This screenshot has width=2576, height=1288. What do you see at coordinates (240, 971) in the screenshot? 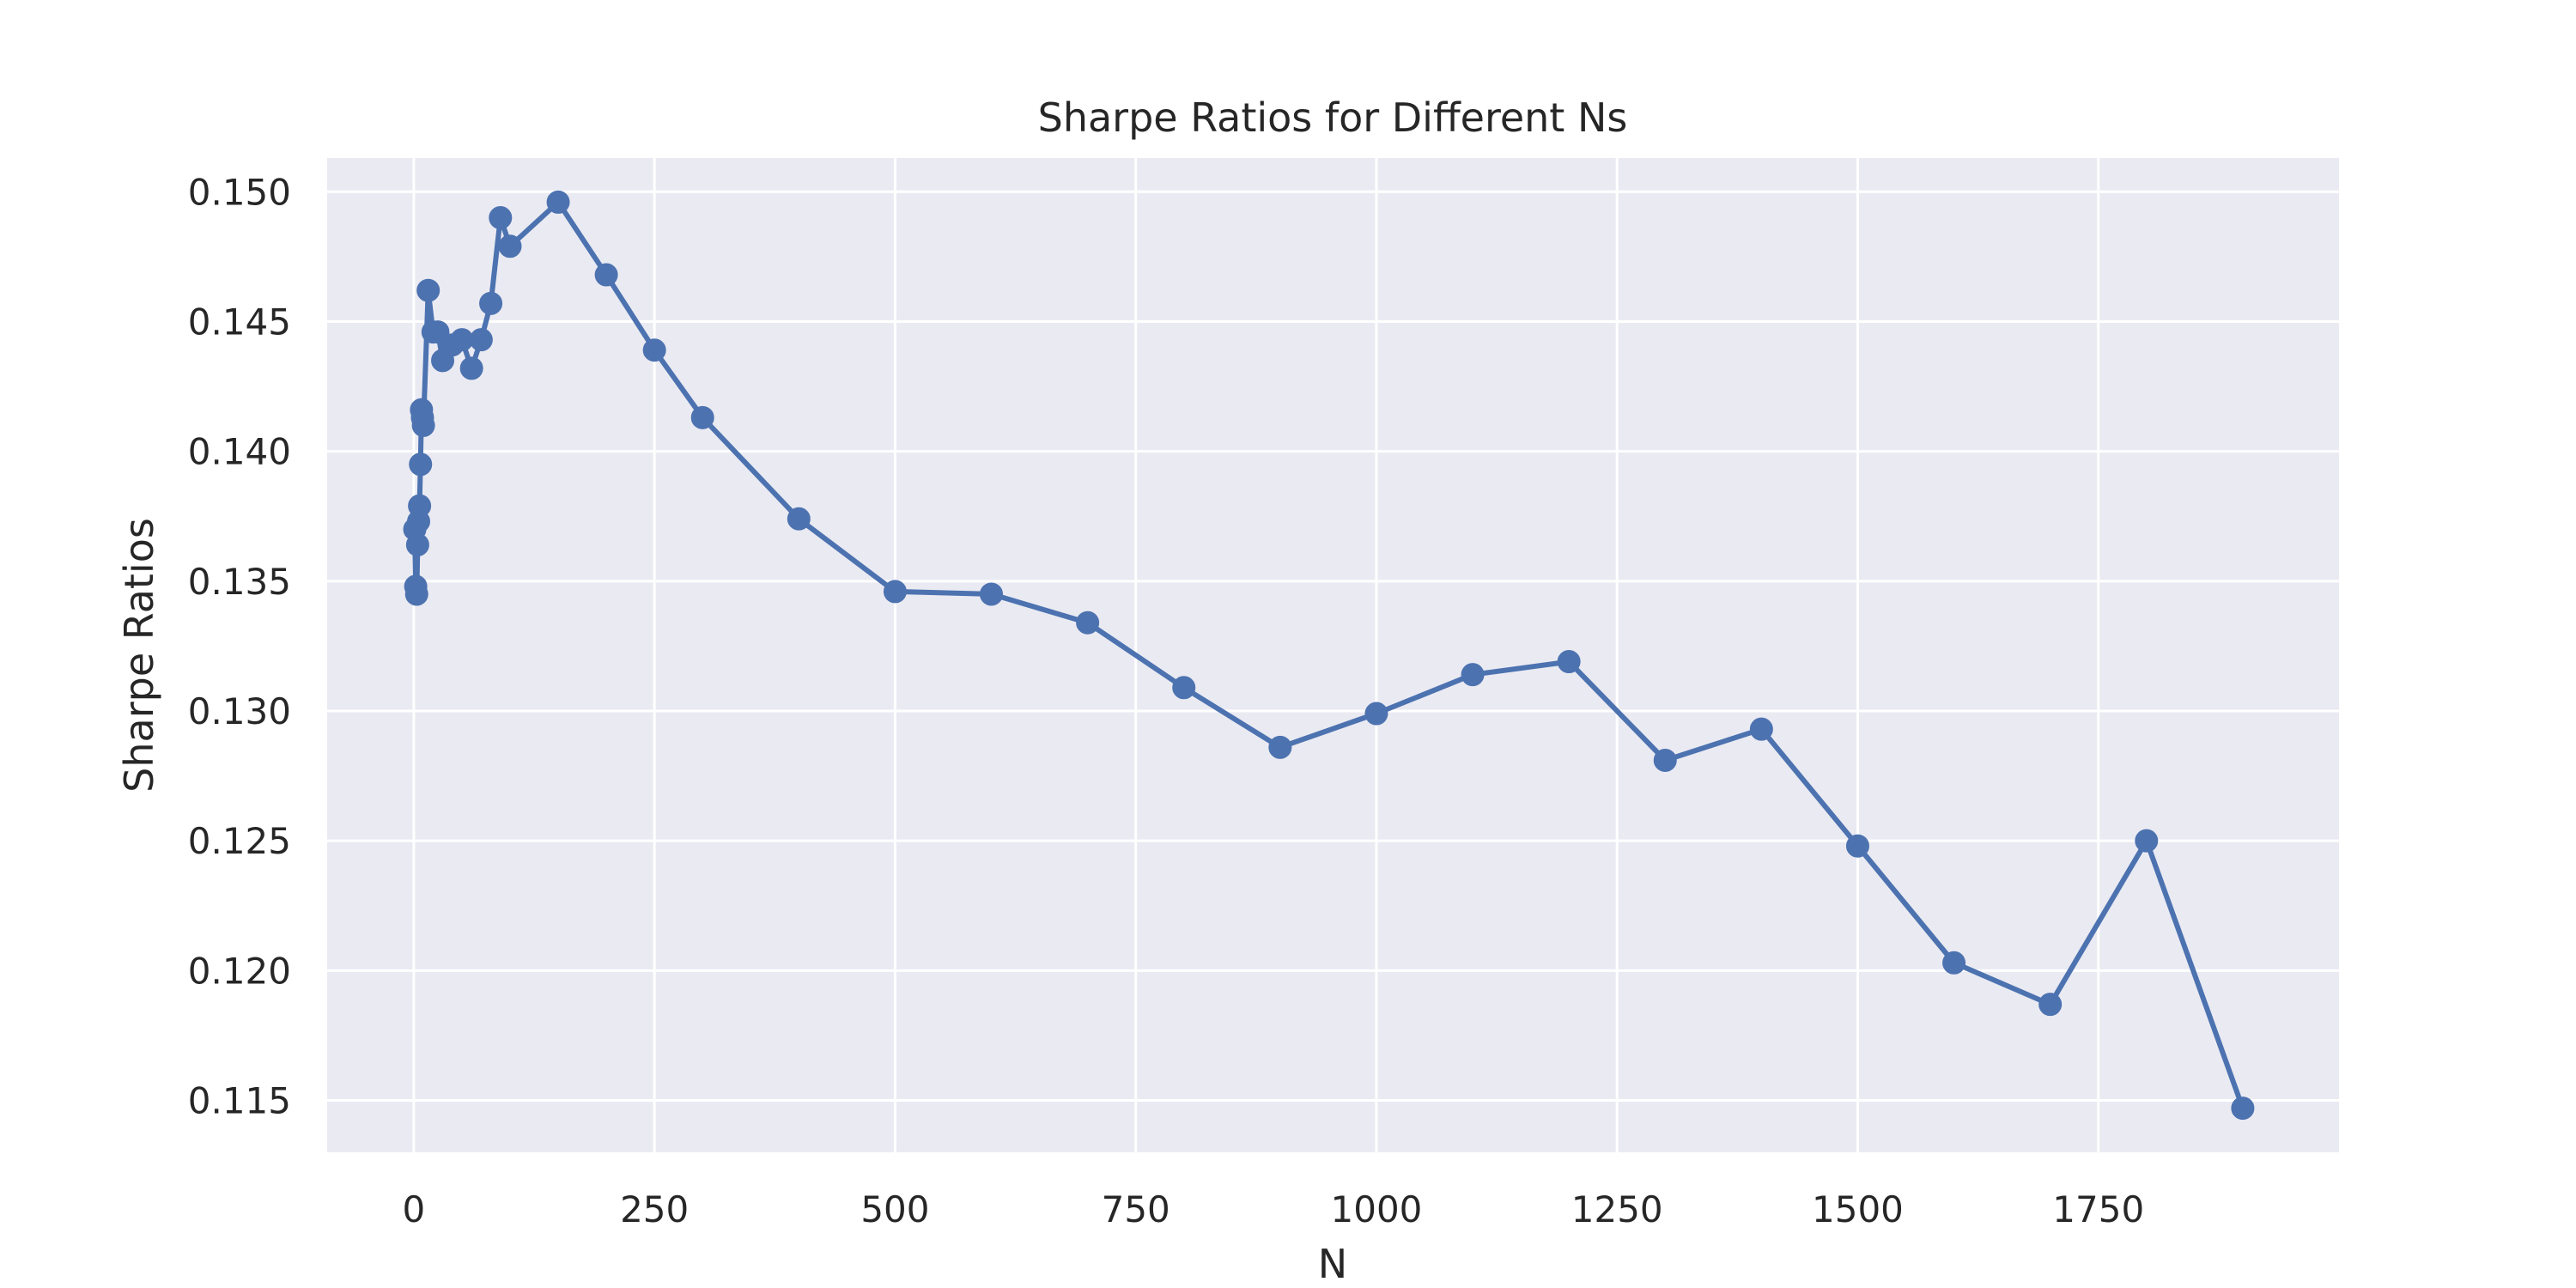
I see `y-tick-label: 0.120` at bounding box center [240, 971].